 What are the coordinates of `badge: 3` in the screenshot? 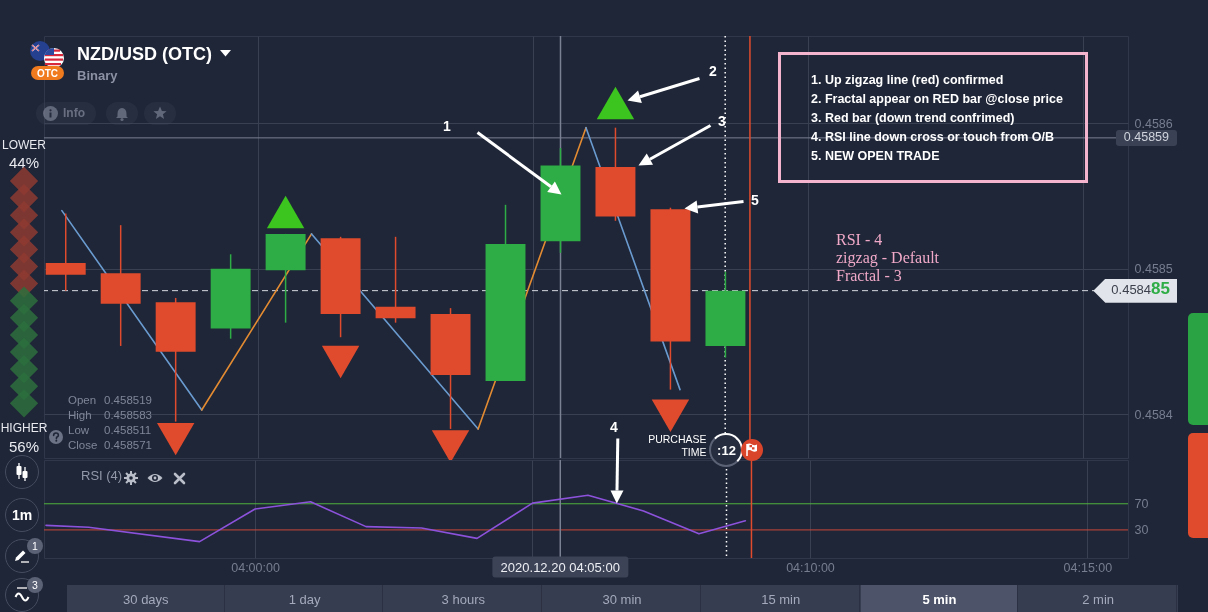 It's located at (35, 585).